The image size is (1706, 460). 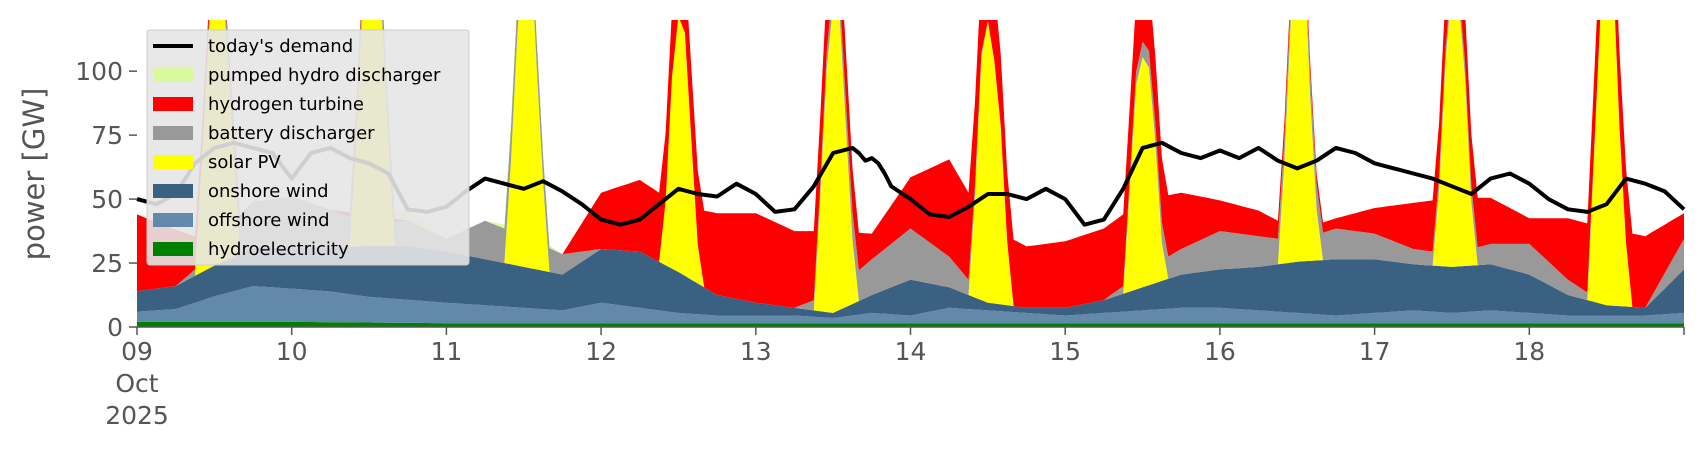 What do you see at coordinates (173, 220) in the screenshot?
I see `legend-swatch-offshore-wind` at bounding box center [173, 220].